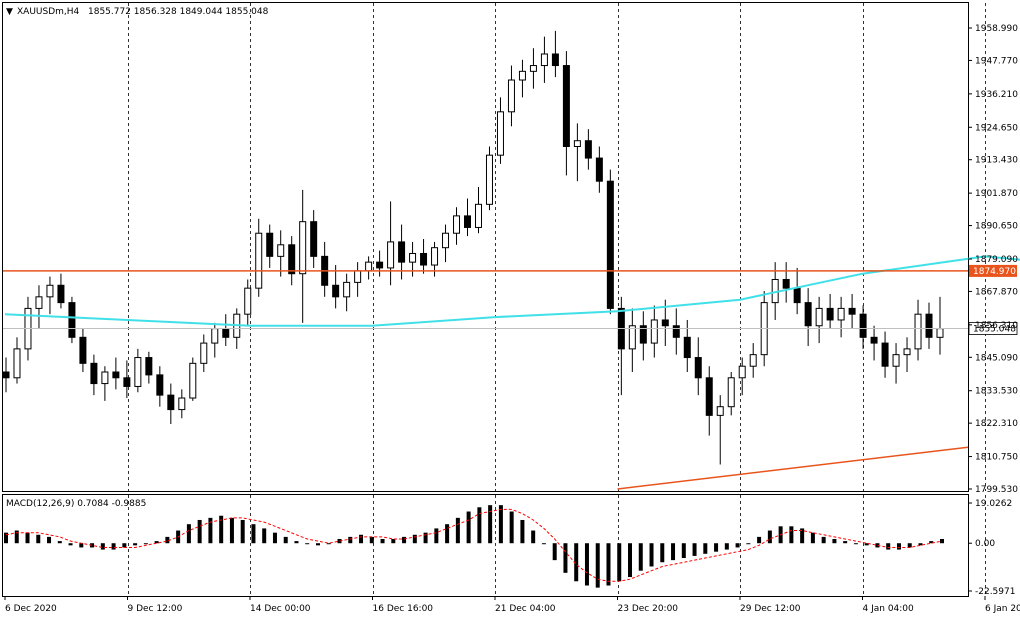 The height and width of the screenshot is (624, 1020). Describe the element at coordinates (76, 504) in the screenshot. I see `macd-label: MACD(12,26,9) 0.7084 -0.9885` at that location.